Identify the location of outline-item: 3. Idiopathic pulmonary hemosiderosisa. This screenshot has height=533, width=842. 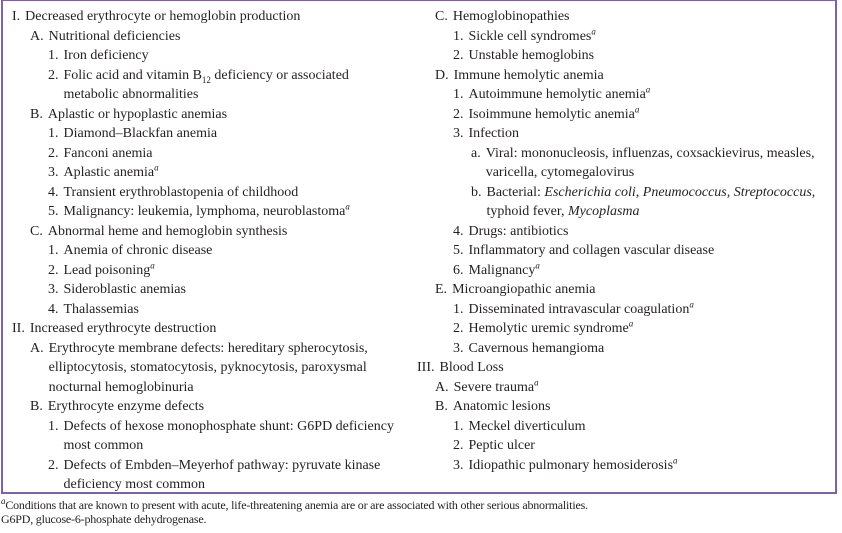
(617, 465).